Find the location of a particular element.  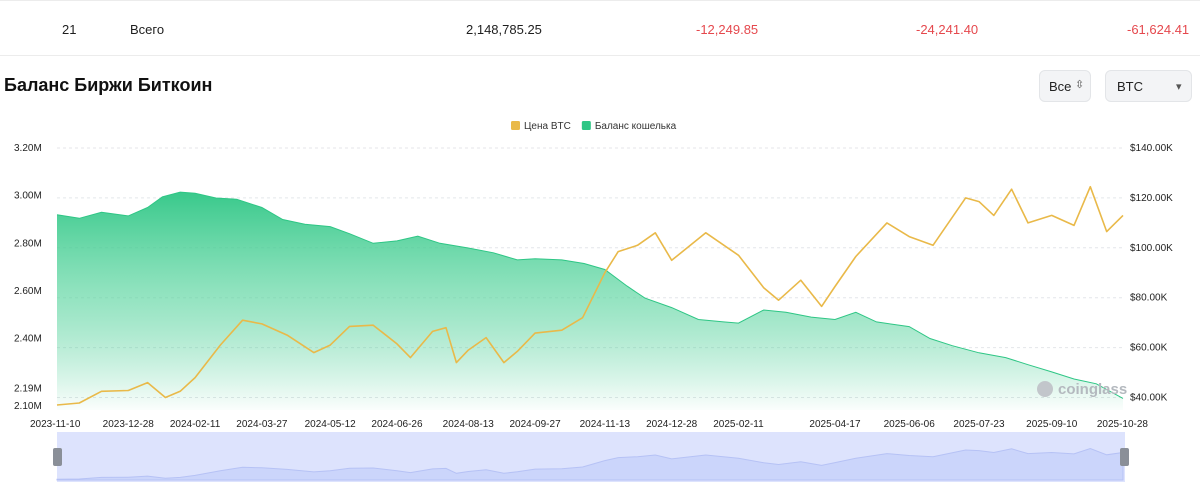

caret-down-icon: ▾ is located at coordinates (1179, 87).